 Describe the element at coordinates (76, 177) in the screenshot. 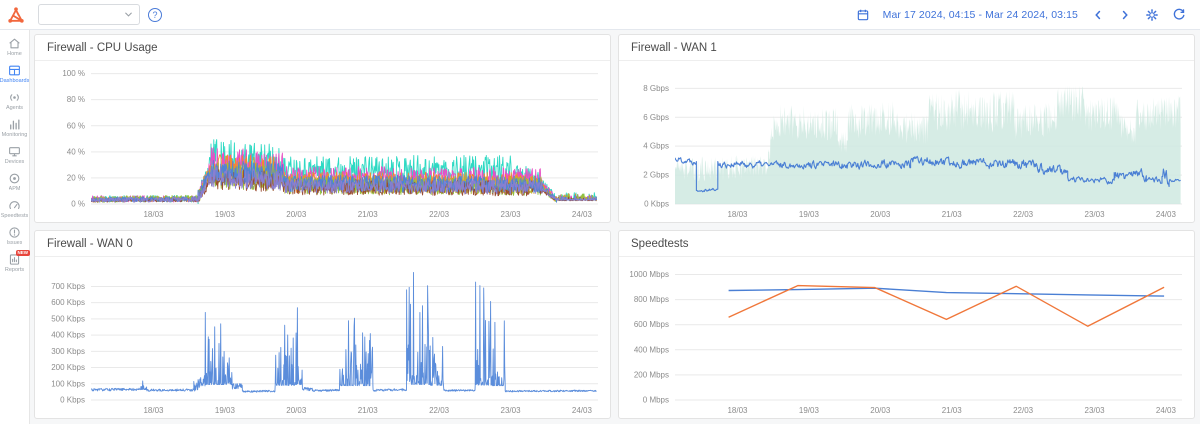

I see `svg-text: 20 %` at that location.